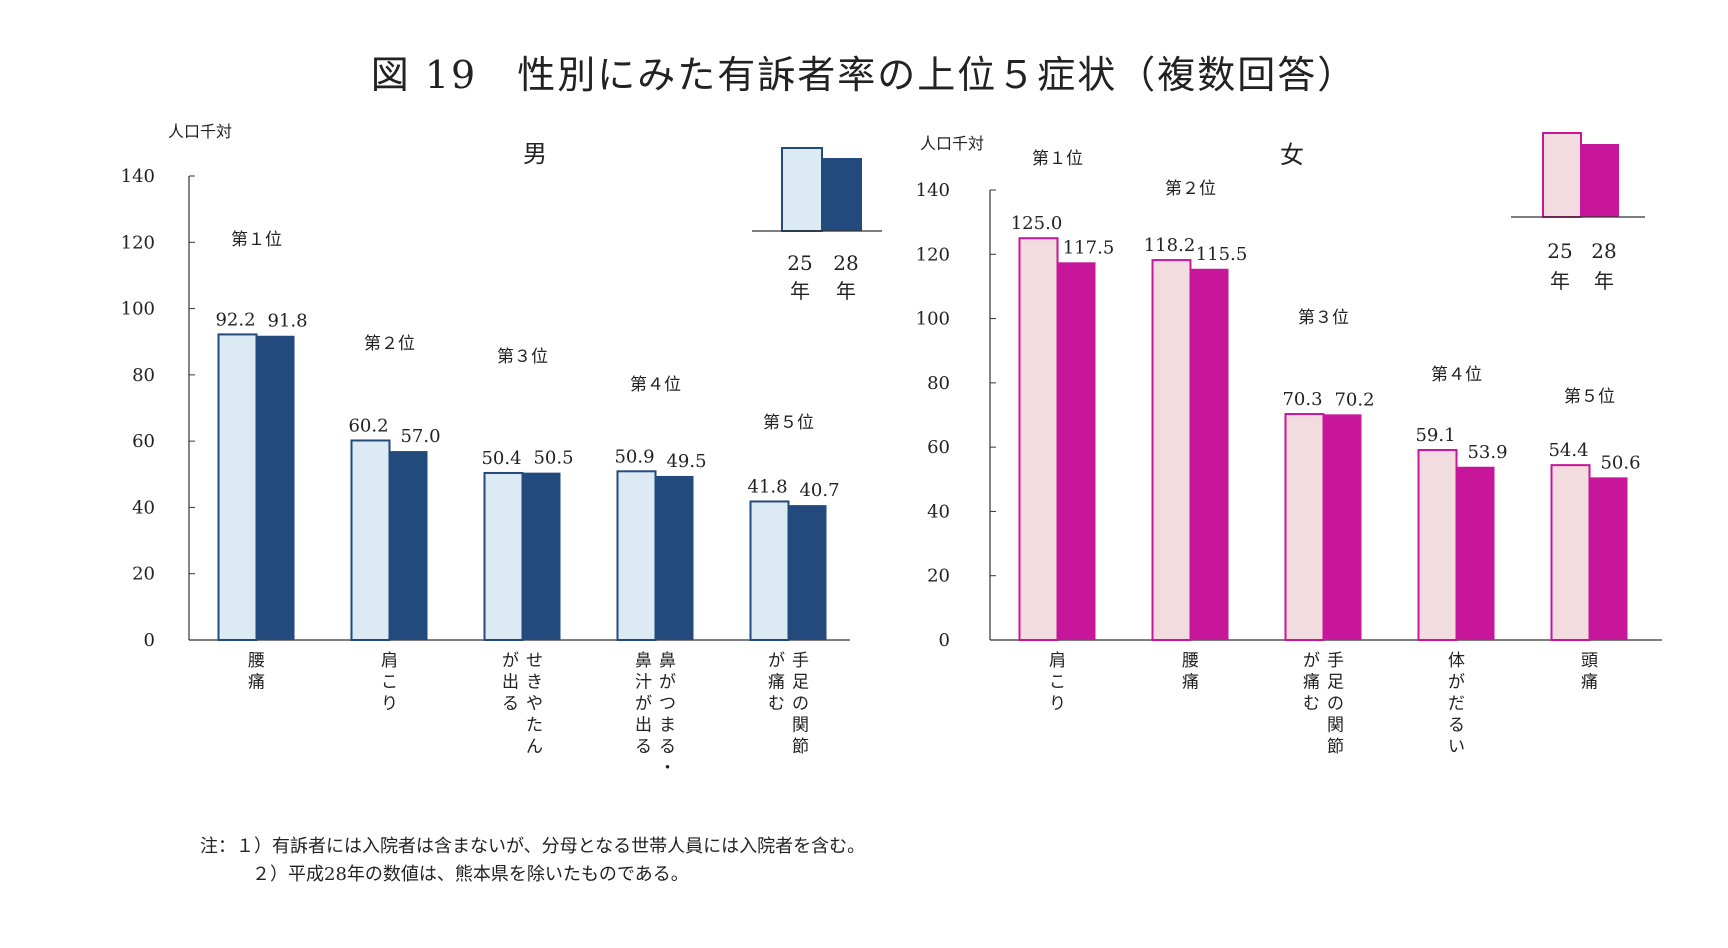  Describe the element at coordinates (149, 640) in the screenshot. I see `male-y-tick-label: 0` at that location.